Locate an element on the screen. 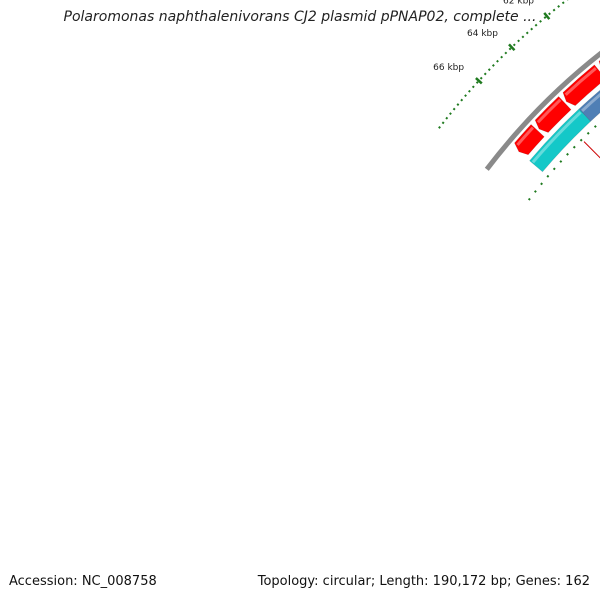 The width and height of the screenshot is (600, 605). cds-pnap-4494-red is located at coordinates (581, 85).